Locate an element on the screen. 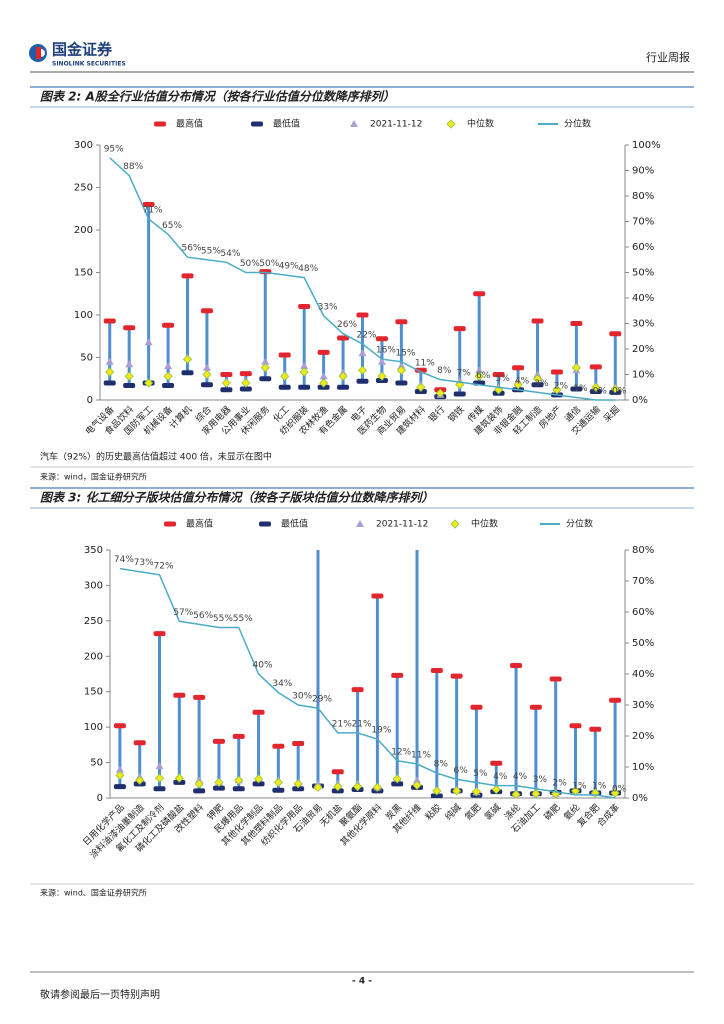  legend-label: 最低值 is located at coordinates (286, 124).